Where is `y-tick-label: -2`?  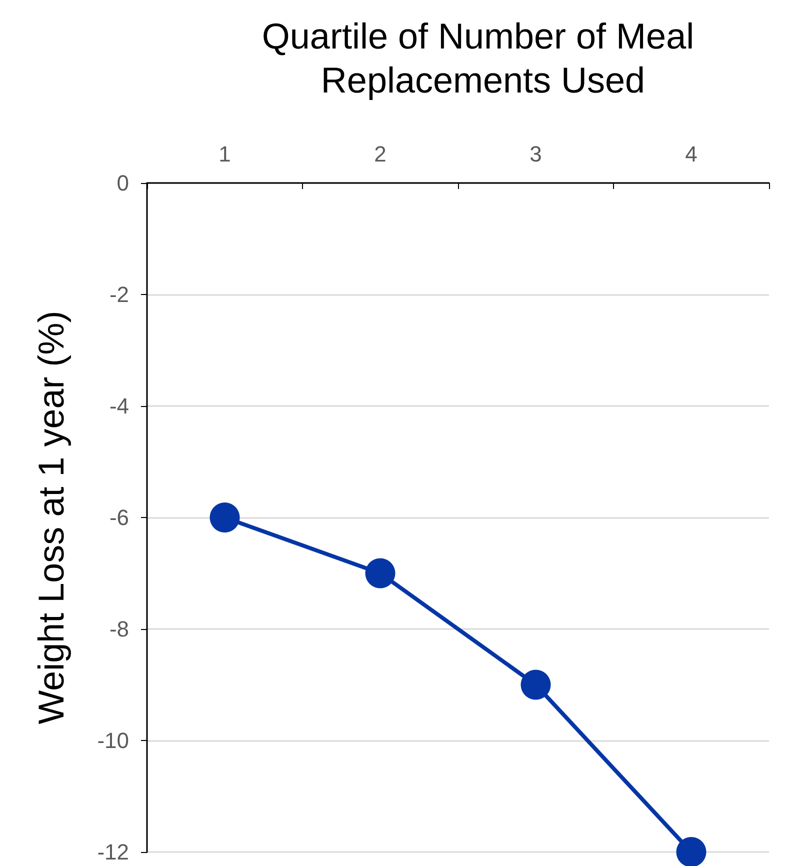 y-tick-label: -2 is located at coordinates (119, 294).